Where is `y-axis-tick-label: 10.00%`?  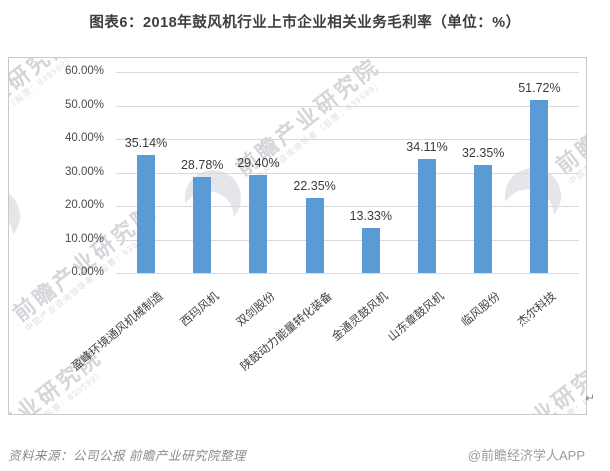 y-axis-tick-label: 10.00% is located at coordinates (84, 238).